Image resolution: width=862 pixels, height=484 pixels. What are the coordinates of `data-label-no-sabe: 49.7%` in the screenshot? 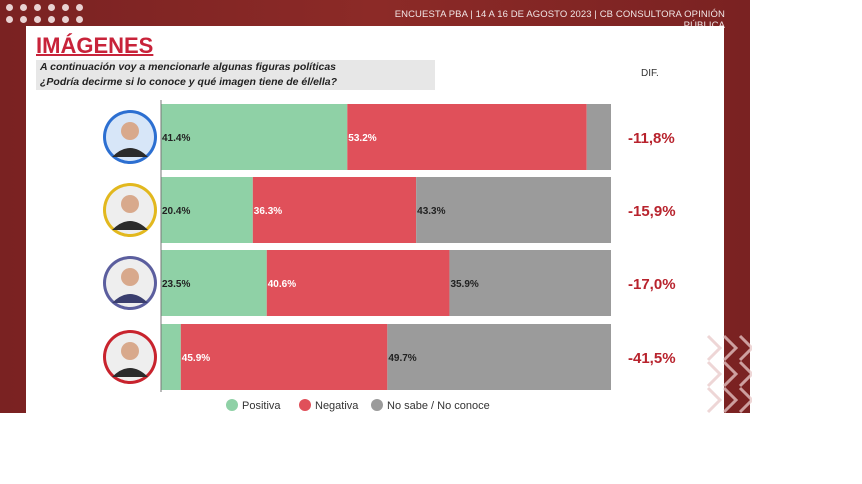 It's located at (402, 358).